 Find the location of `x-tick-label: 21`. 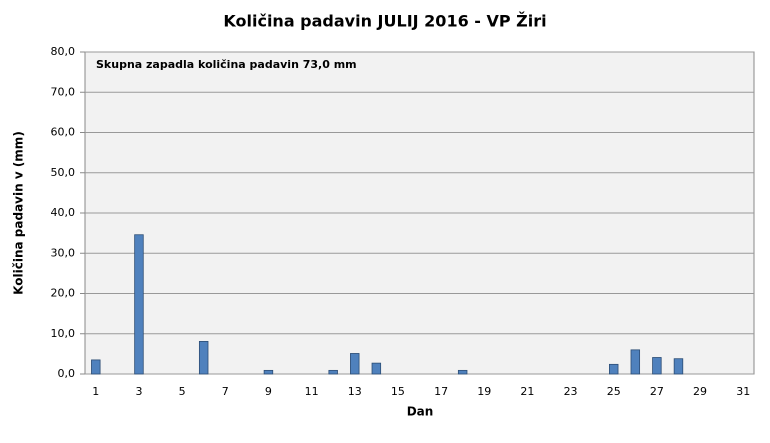

x-tick-label: 21 is located at coordinates (527, 391).